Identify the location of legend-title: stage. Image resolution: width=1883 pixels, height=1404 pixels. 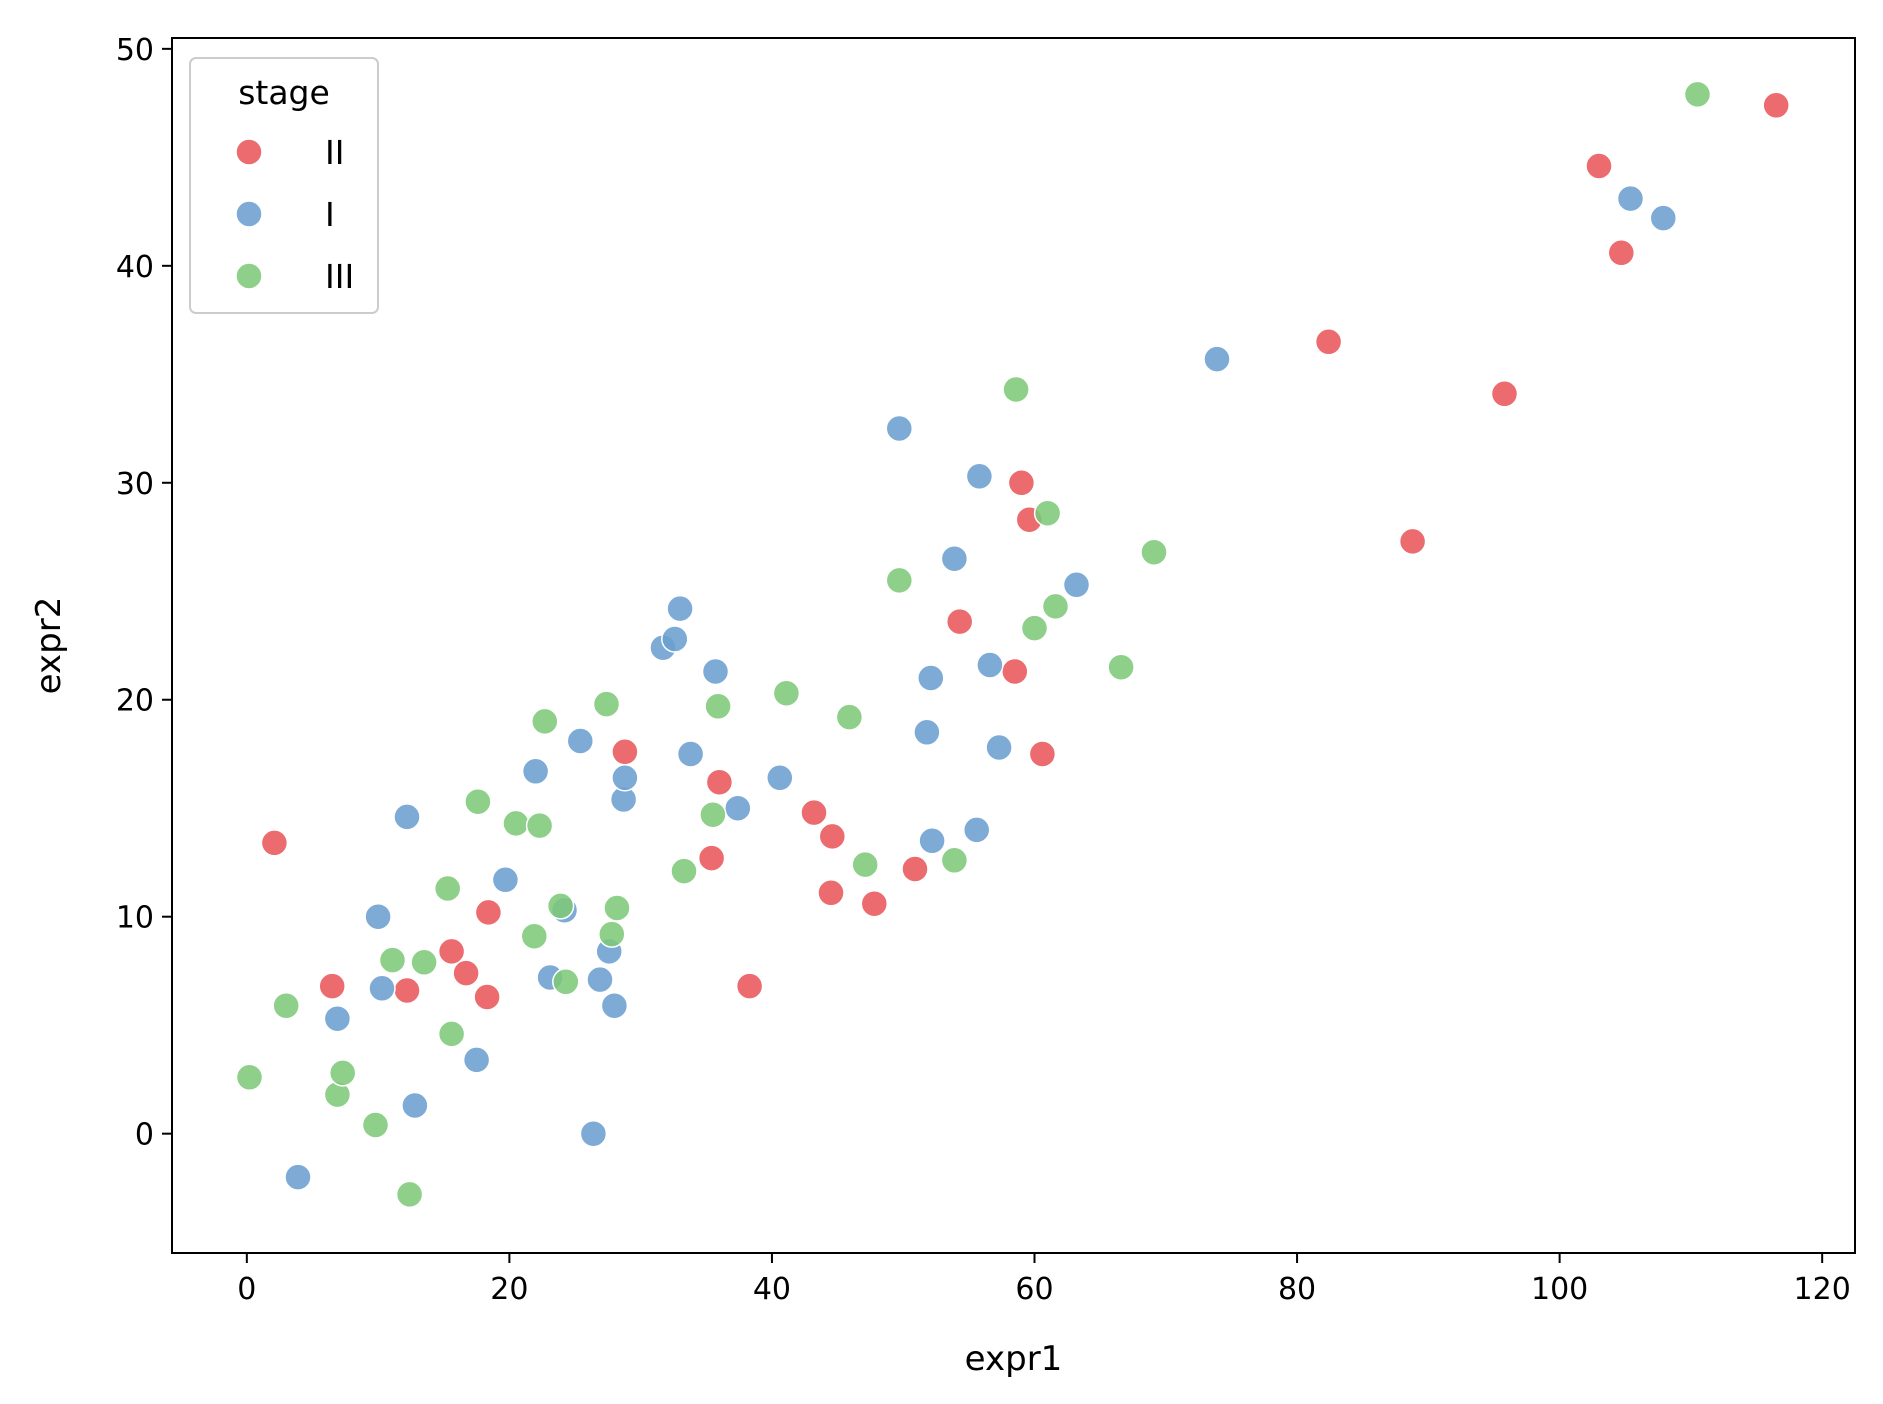
(284, 92).